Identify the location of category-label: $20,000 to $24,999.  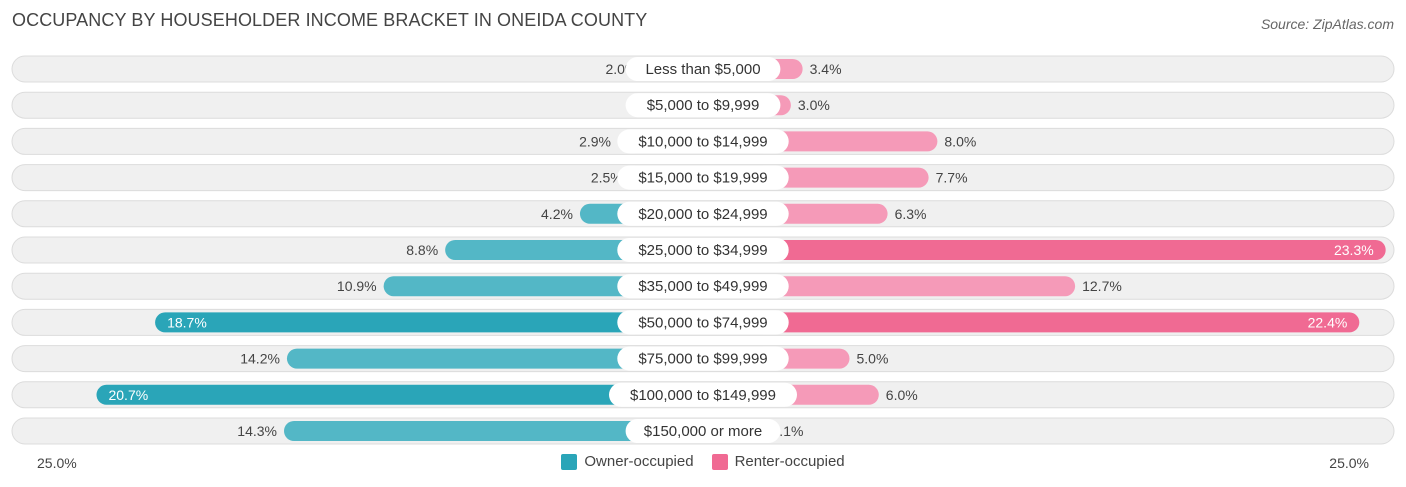
(702, 214).